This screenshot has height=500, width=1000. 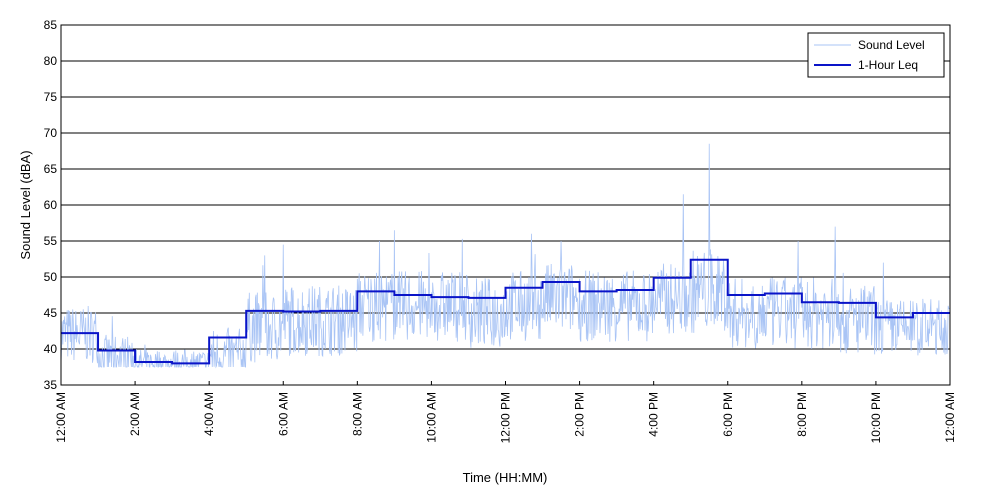 I want to click on y-tick-label: 50, so click(x=51, y=277).